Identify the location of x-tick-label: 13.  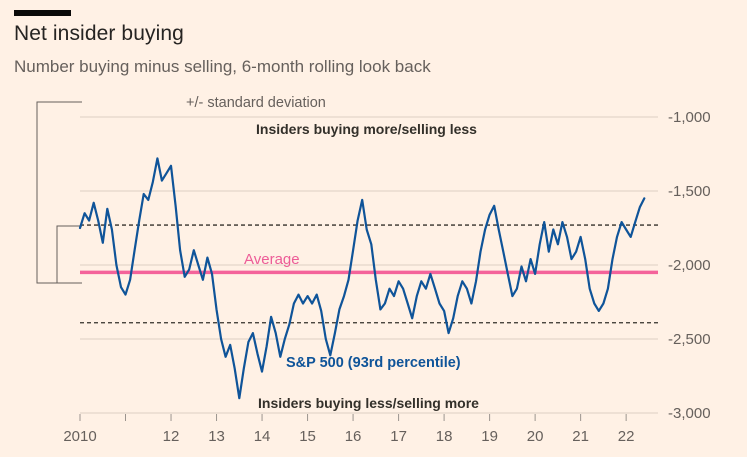
(216, 436).